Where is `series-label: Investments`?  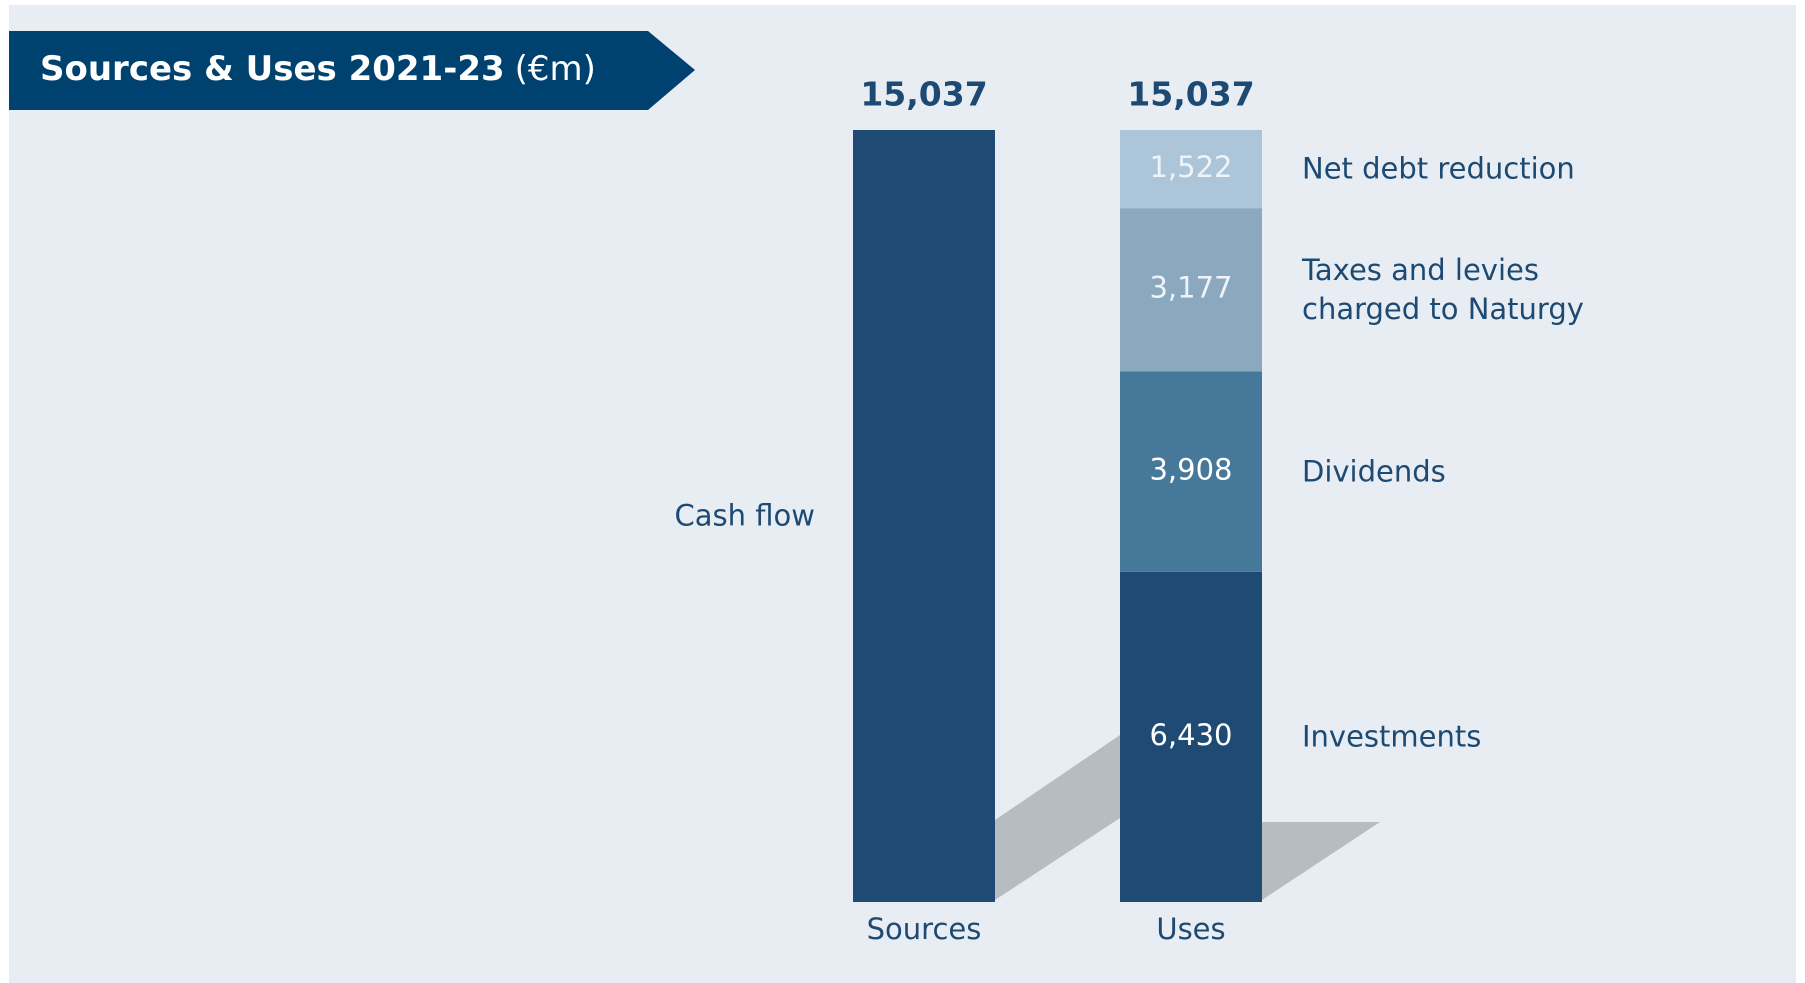
series-label: Investments is located at coordinates (1392, 736).